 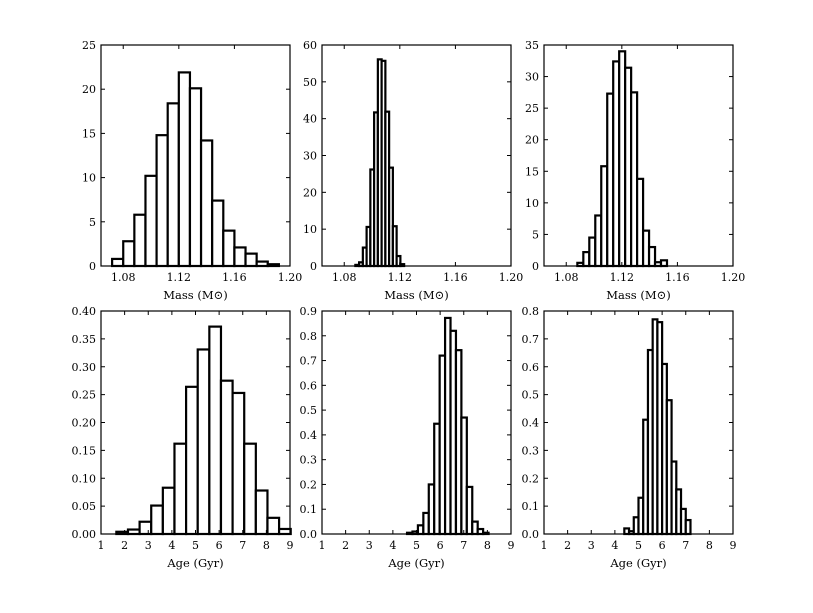 I want to click on x-tick-label: 1.16, so click(x=455, y=277).